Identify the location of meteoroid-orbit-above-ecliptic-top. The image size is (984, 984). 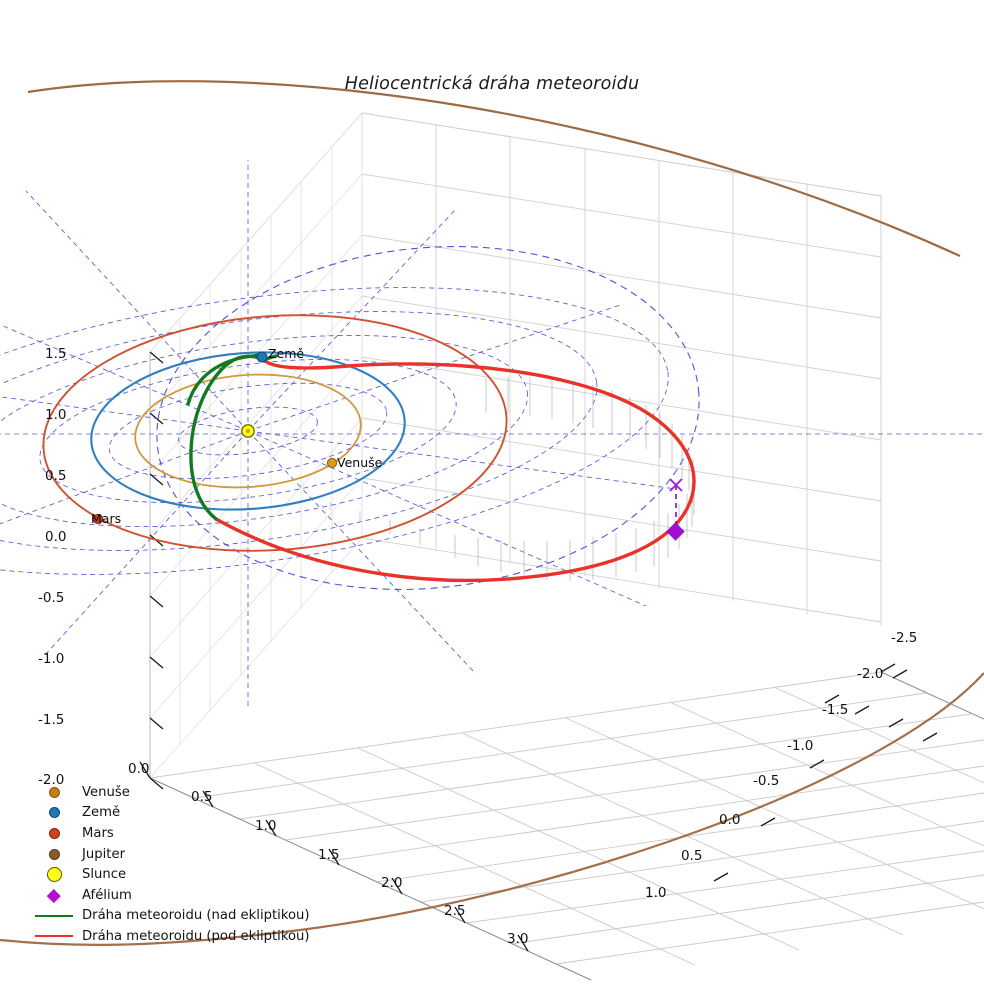
(226, 379).